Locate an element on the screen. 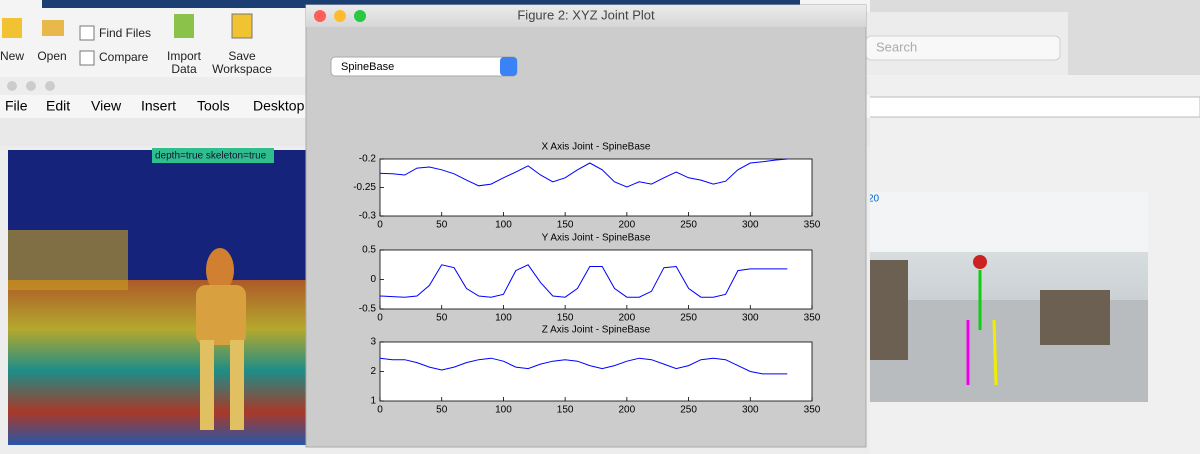 Image resolution: width=1200 pixels, height=454 pixels. new-label: New is located at coordinates (12, 56).